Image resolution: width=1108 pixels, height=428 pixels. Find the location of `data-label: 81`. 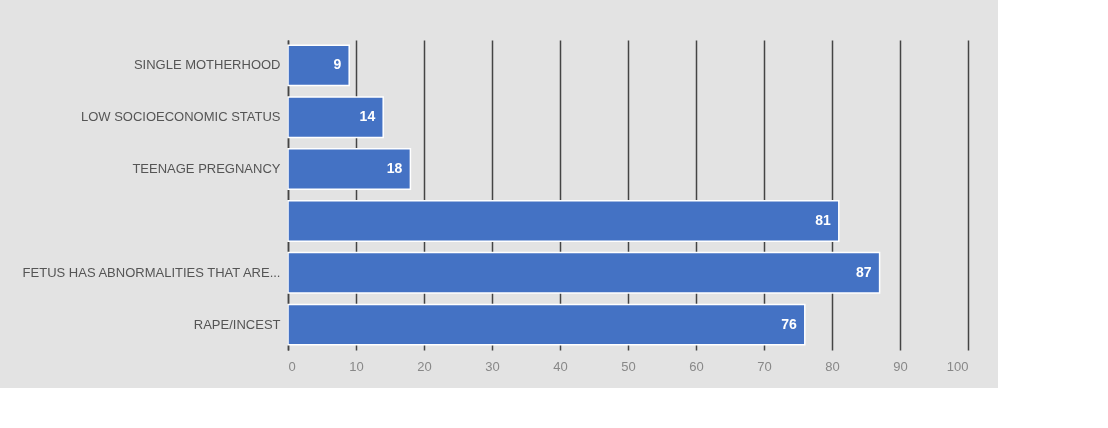

data-label: 81 is located at coordinates (823, 219).